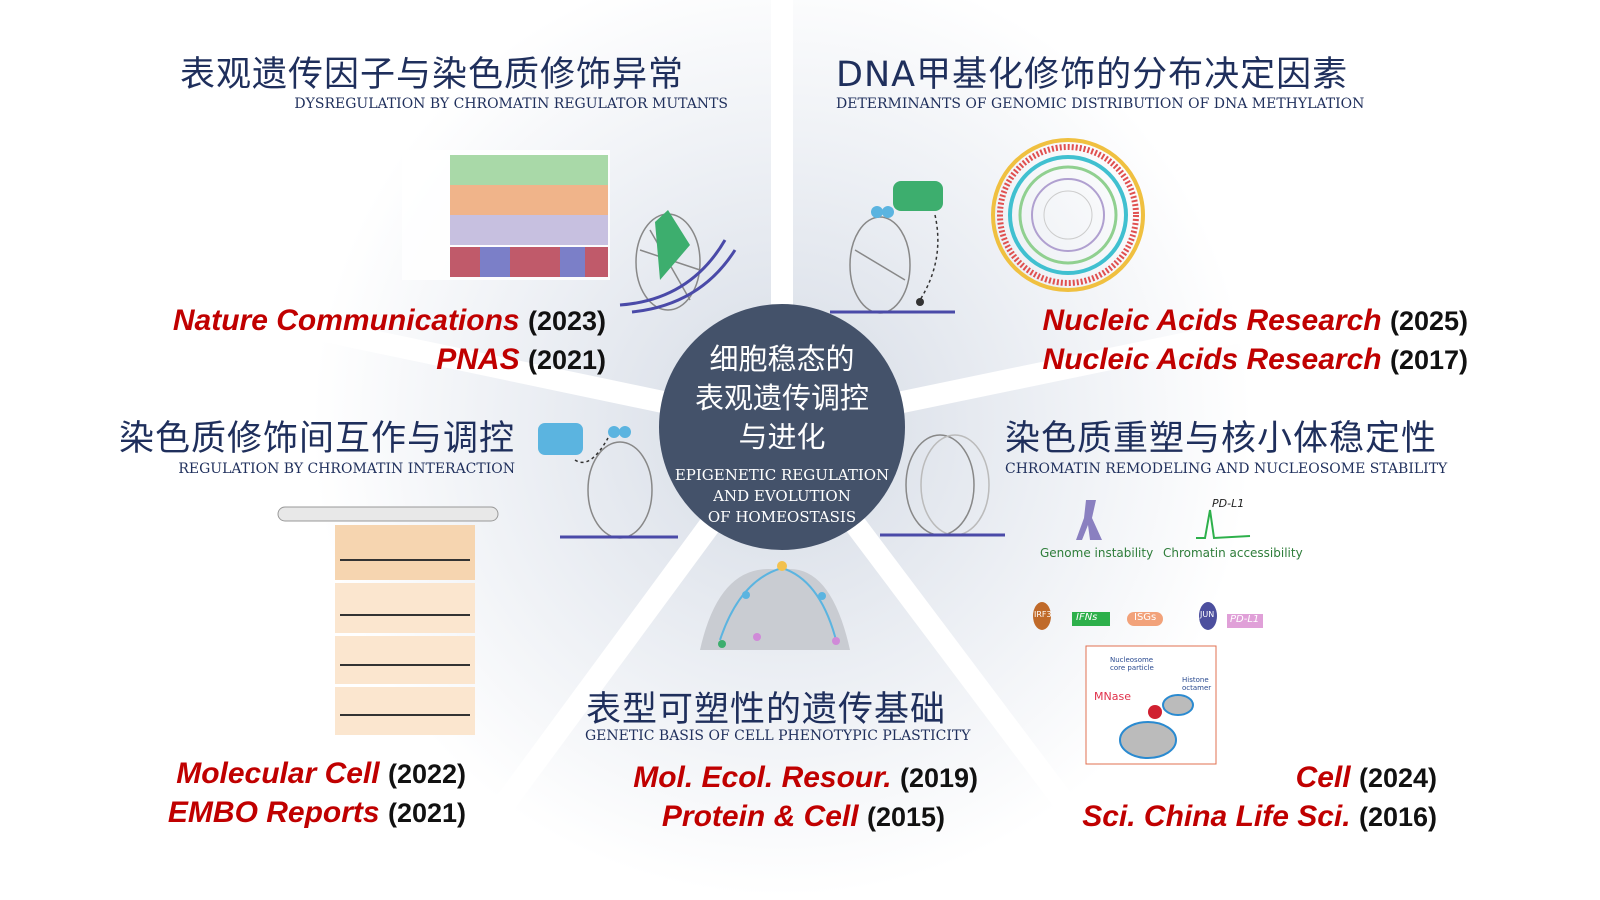  Describe the element at coordinates (346, 320) in the screenshot. I see `journal-name: Nature Communications` at that location.